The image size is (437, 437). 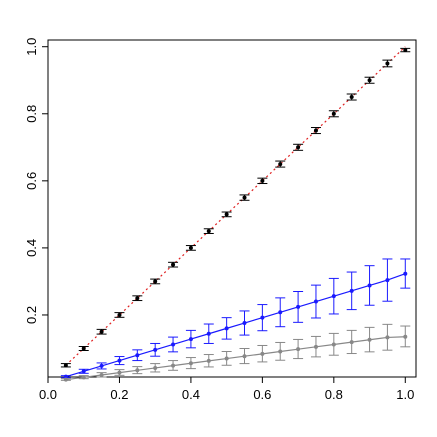 I want to click on y-tick-label: 0.2, so click(x=31, y=315).